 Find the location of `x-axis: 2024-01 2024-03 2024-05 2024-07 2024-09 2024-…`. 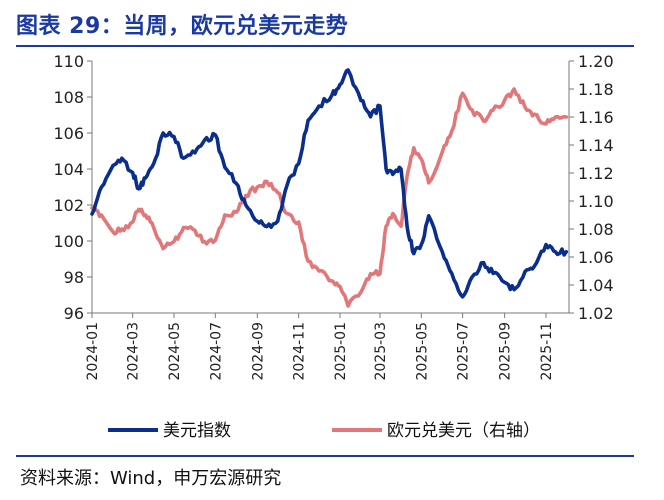

x-axis: 2024-01 2024-03 2024-05 2024-07 2024-09 2024-… is located at coordinates (320, 347).